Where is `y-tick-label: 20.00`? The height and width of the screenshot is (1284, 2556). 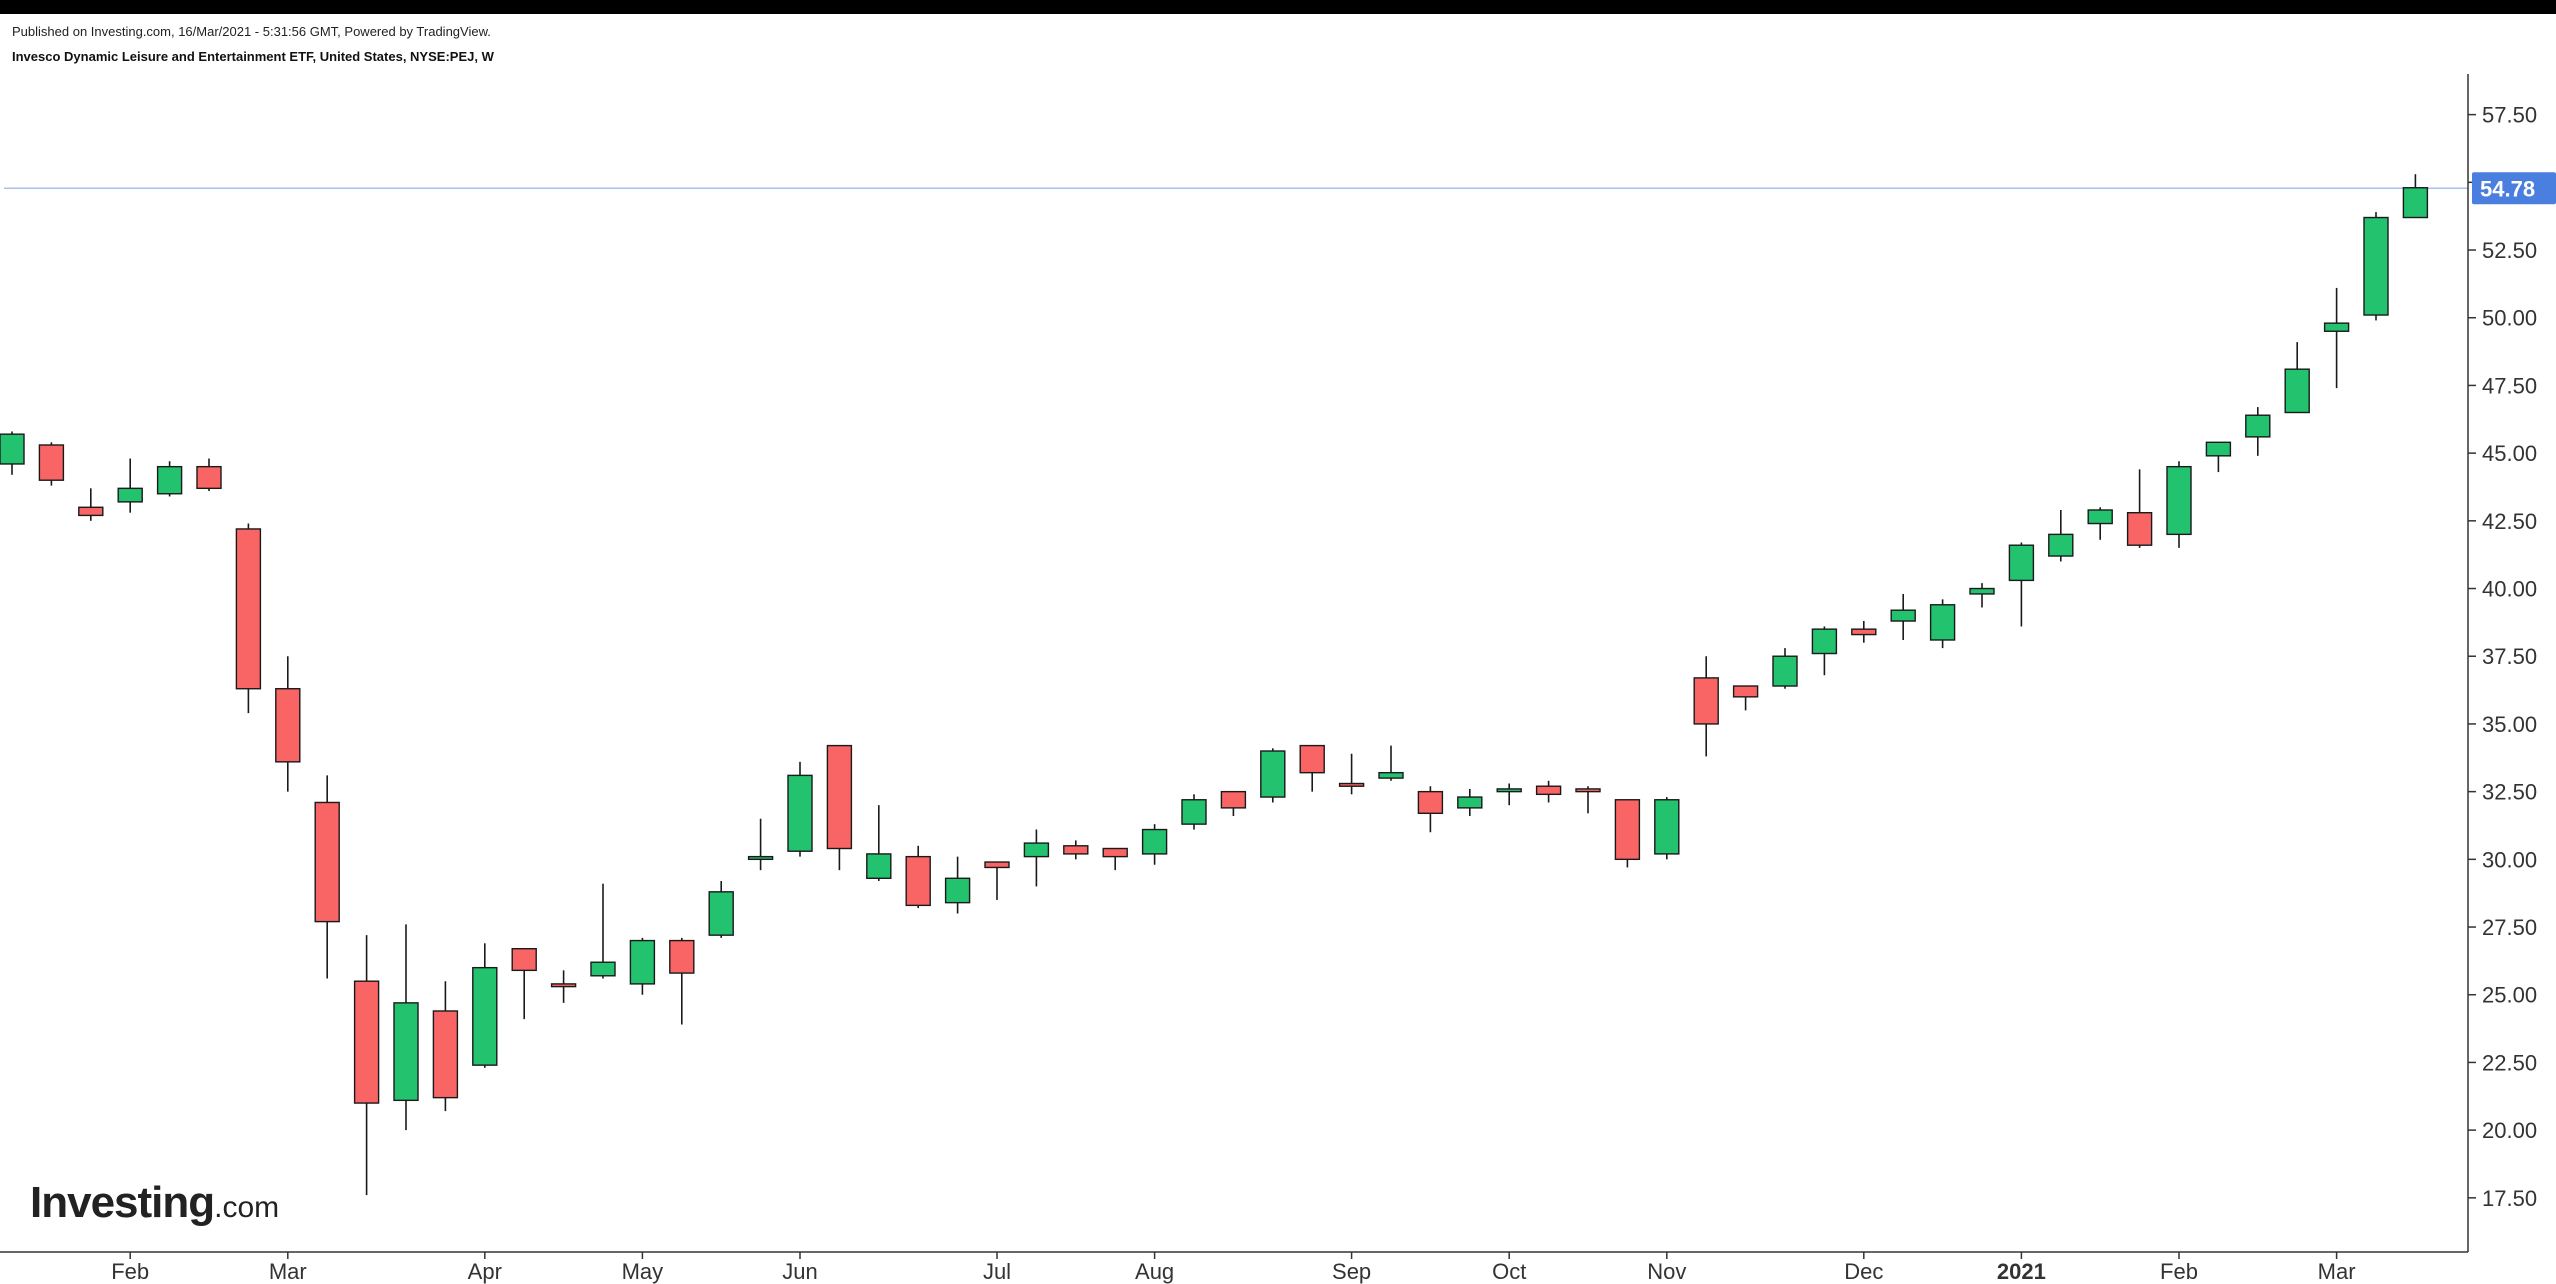 y-tick-label: 20.00 is located at coordinates (2509, 1130).